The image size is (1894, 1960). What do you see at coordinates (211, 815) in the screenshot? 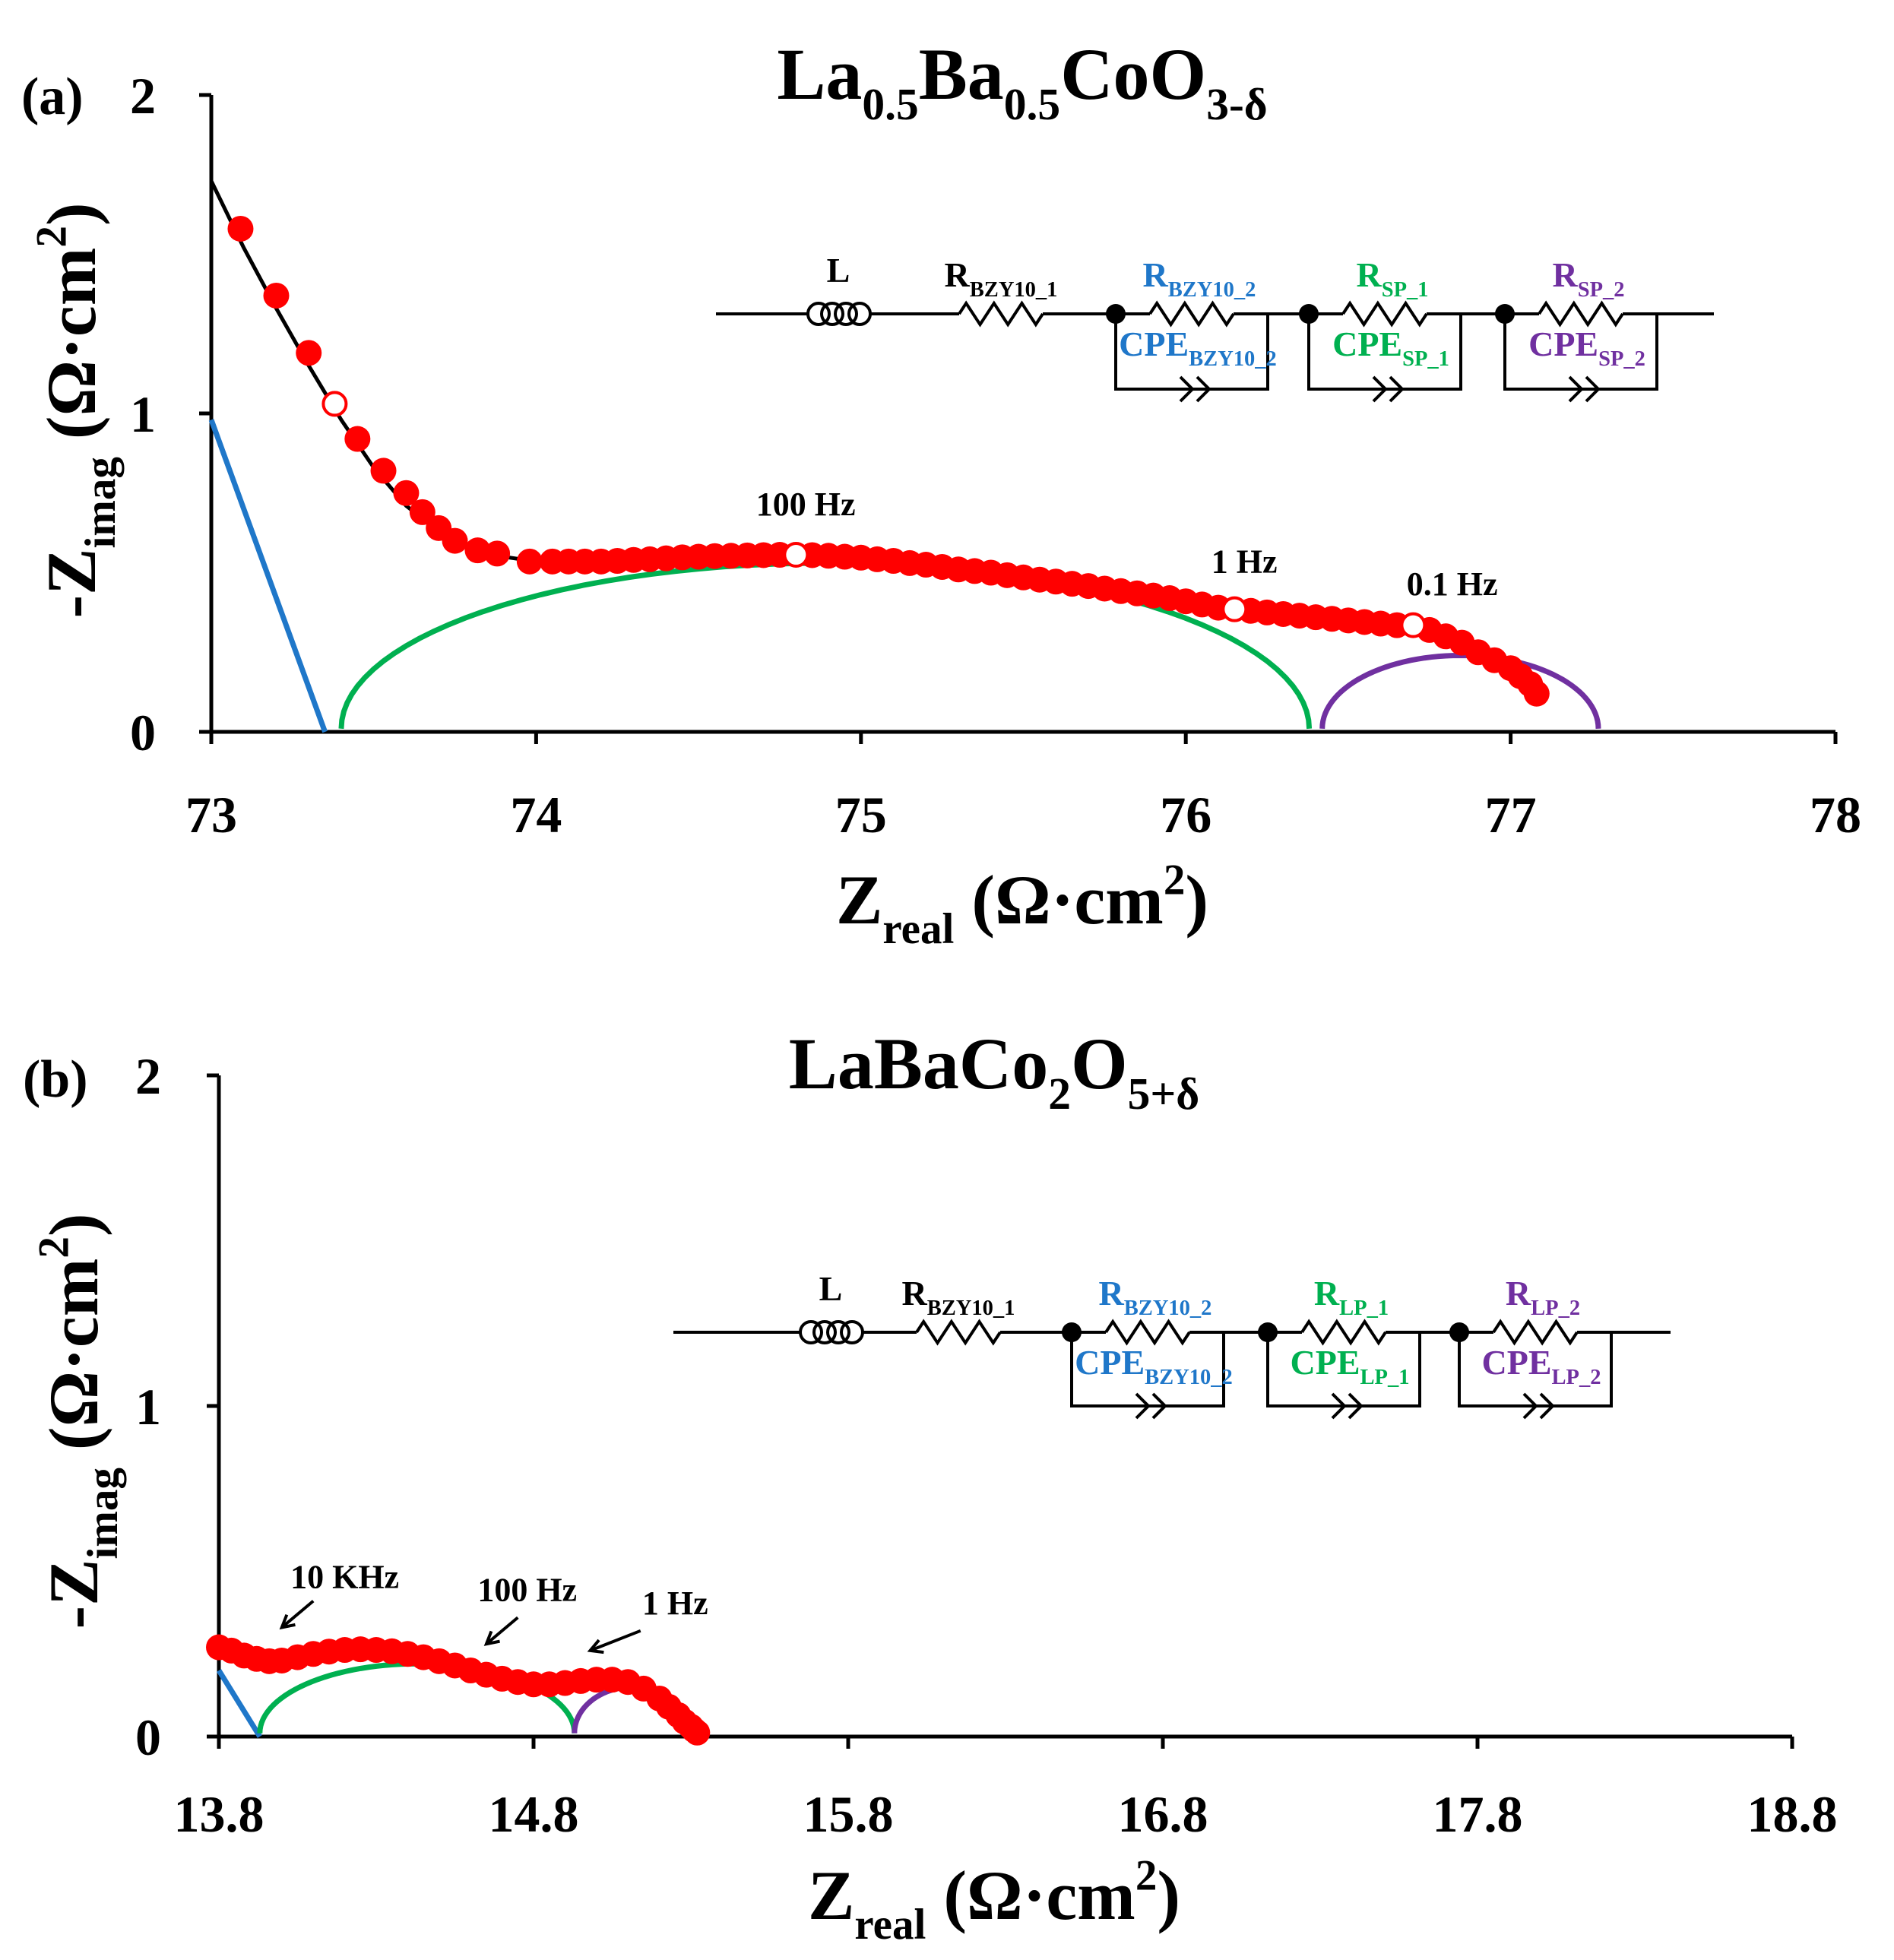
I see `x-tick-label: 73` at bounding box center [211, 815].